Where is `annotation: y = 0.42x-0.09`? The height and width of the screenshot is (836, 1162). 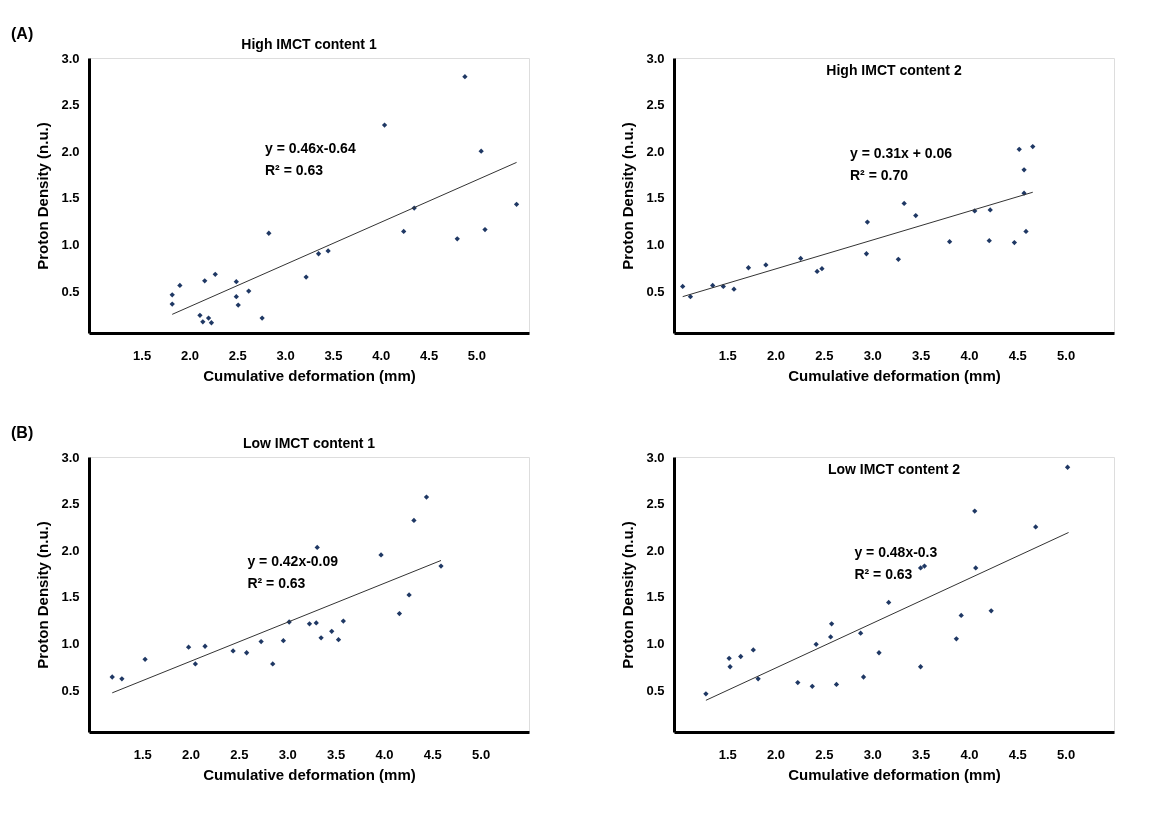 annotation: y = 0.42x-0.09 is located at coordinates (293, 560).